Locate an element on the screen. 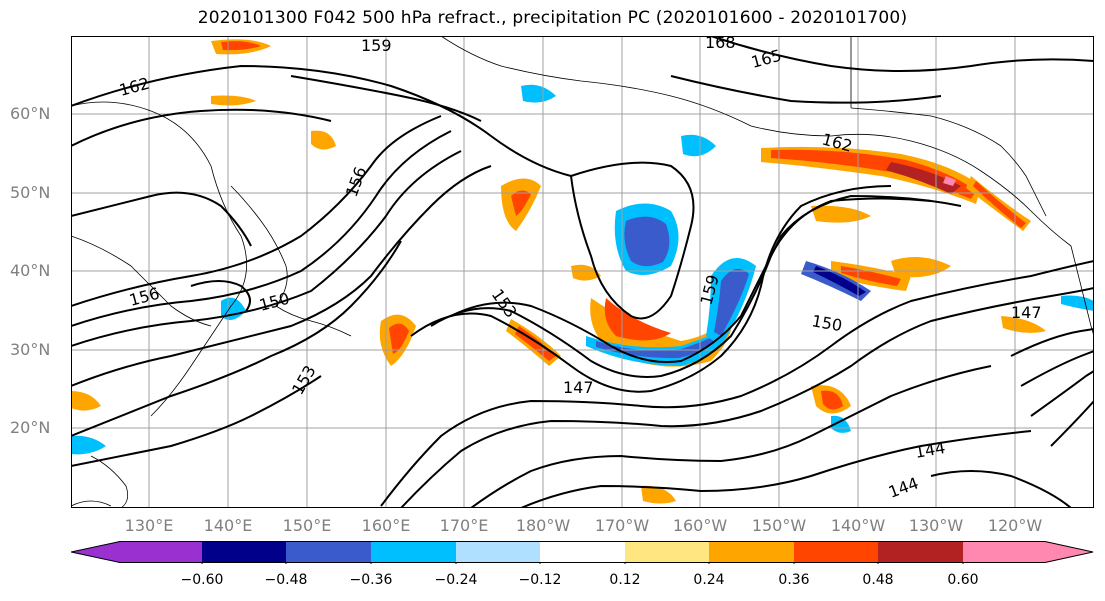 This screenshot has width=1105, height=601. lon-label-140w: 140°W is located at coordinates (858, 525).